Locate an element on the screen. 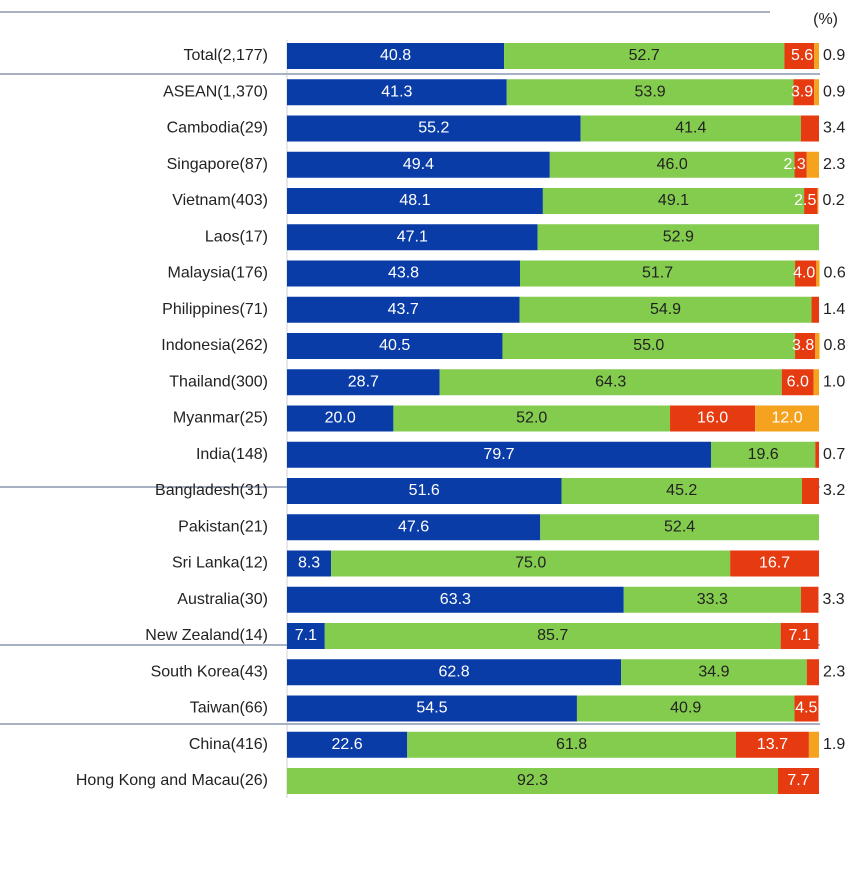  value-label: 53.9 is located at coordinates (650, 91).